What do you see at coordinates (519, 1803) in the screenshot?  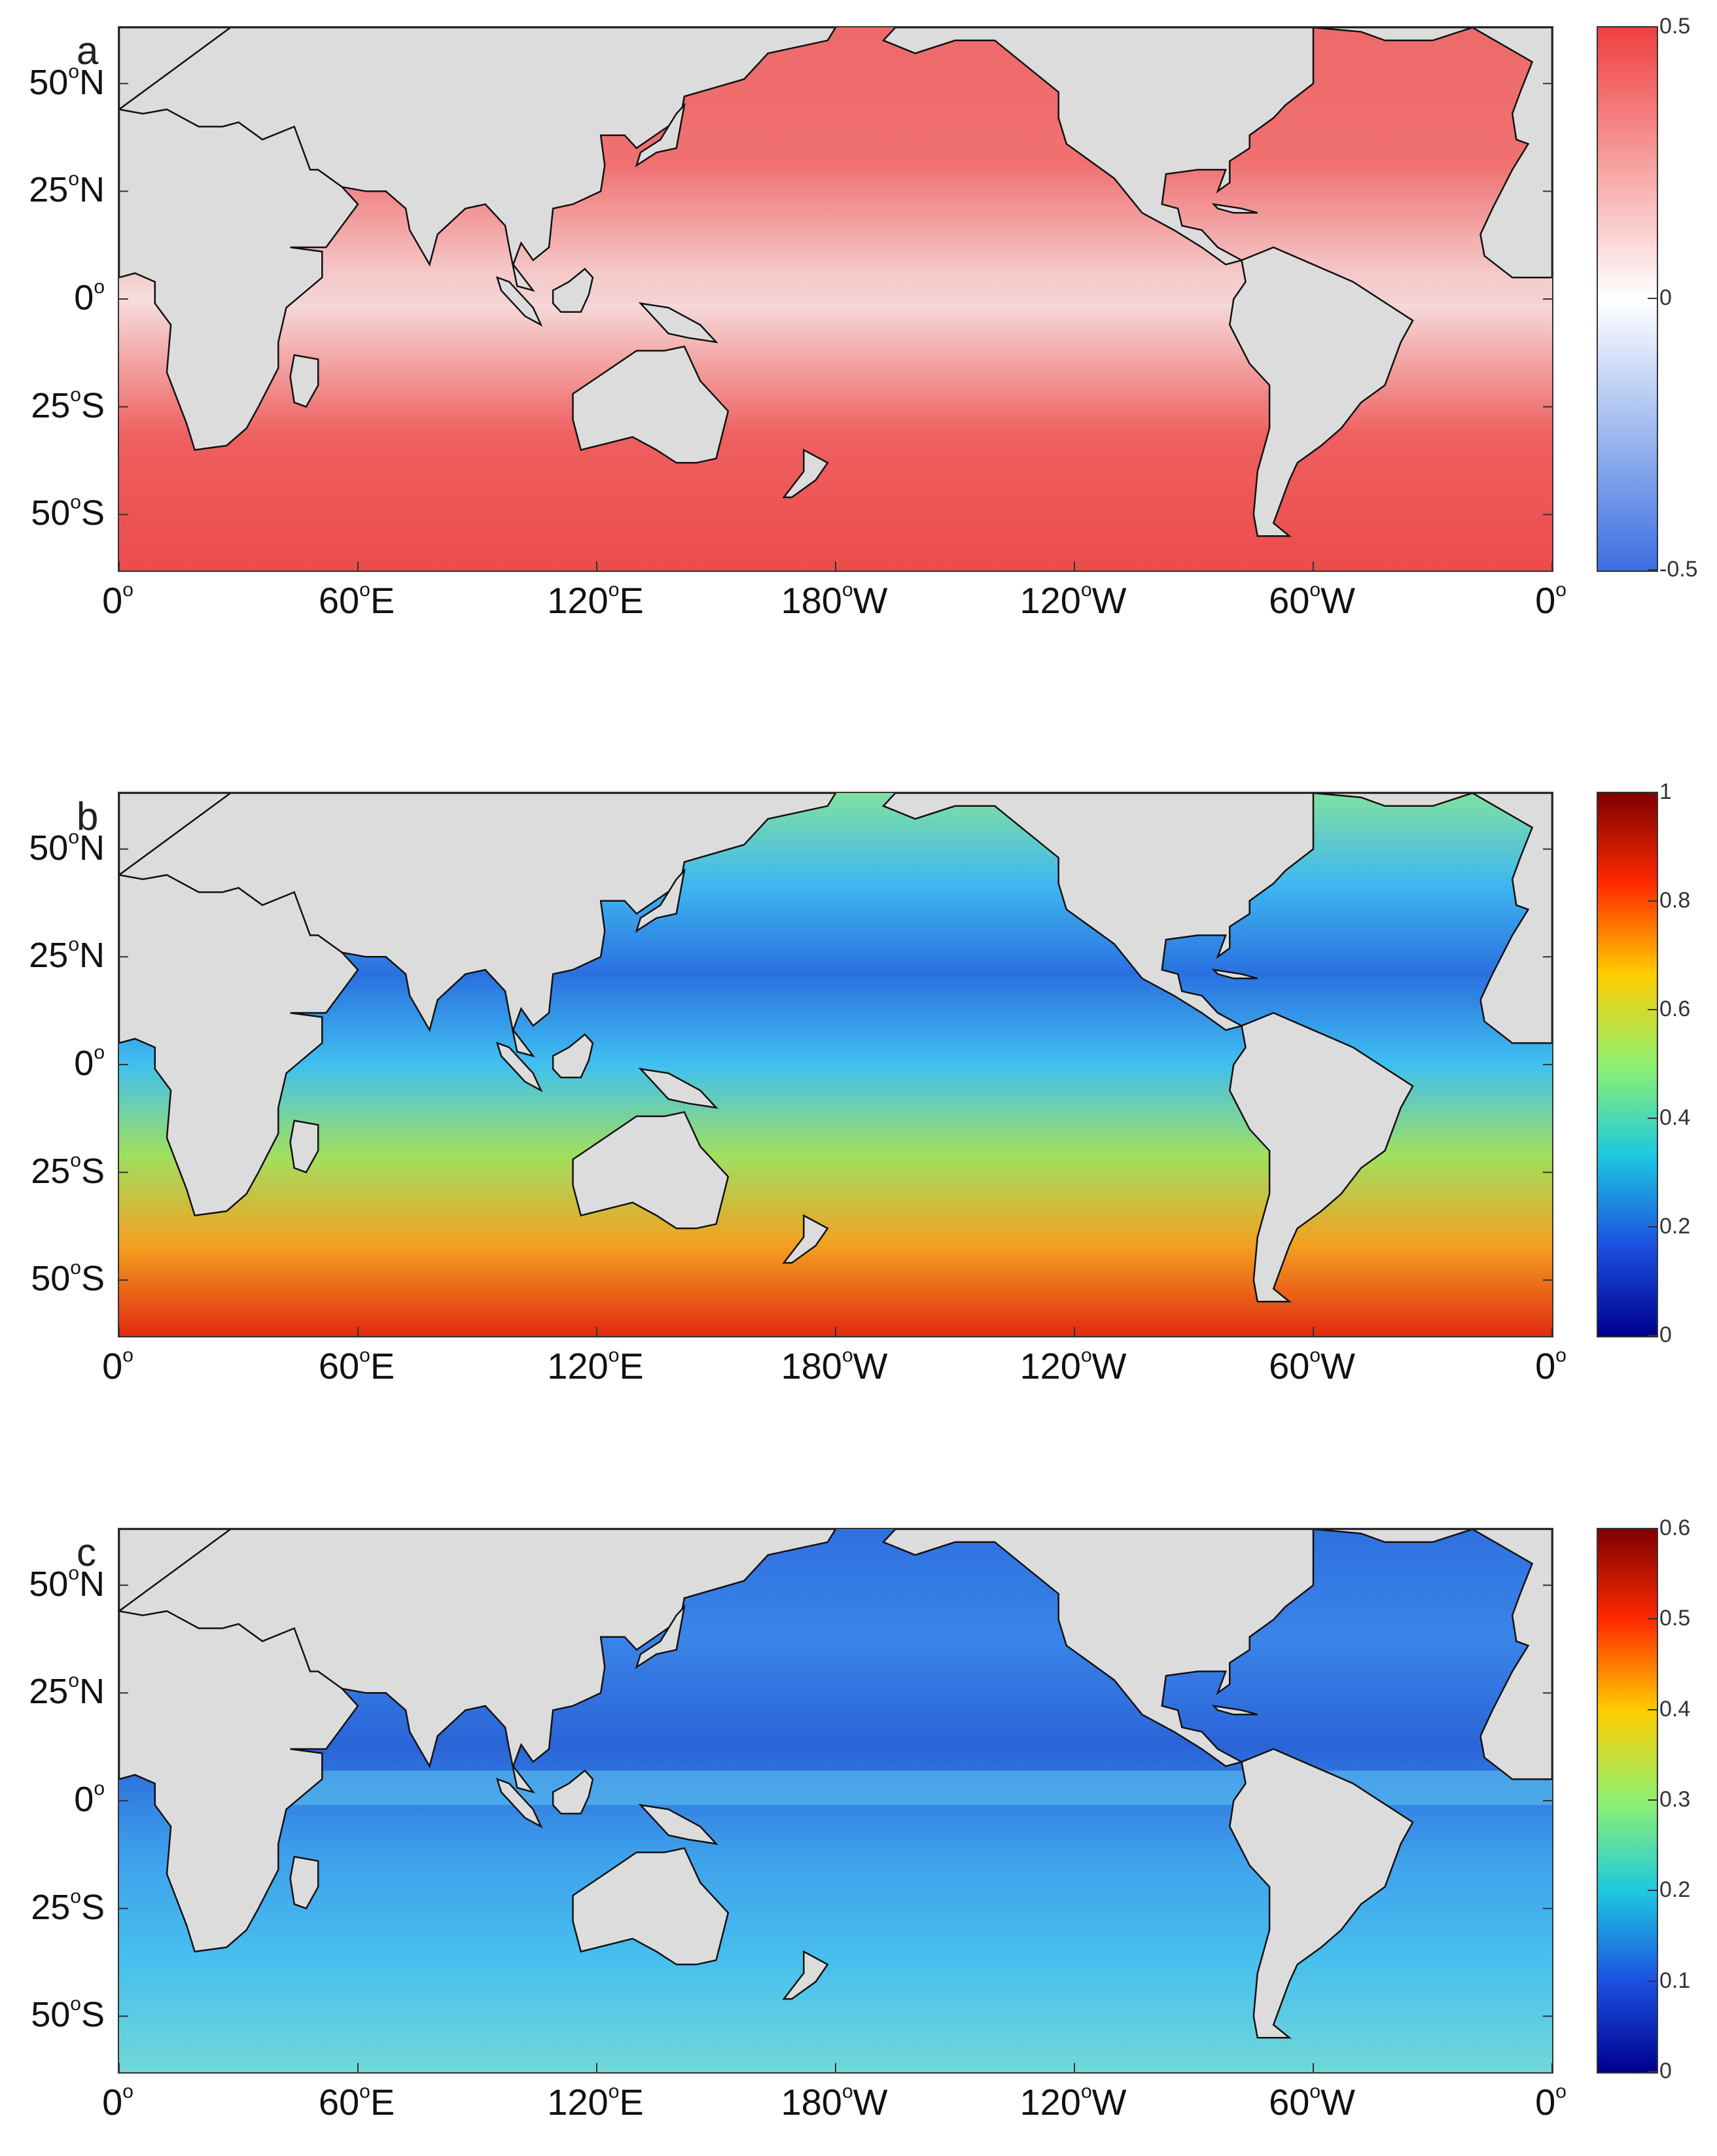 I see `sumatra-land` at bounding box center [519, 1803].